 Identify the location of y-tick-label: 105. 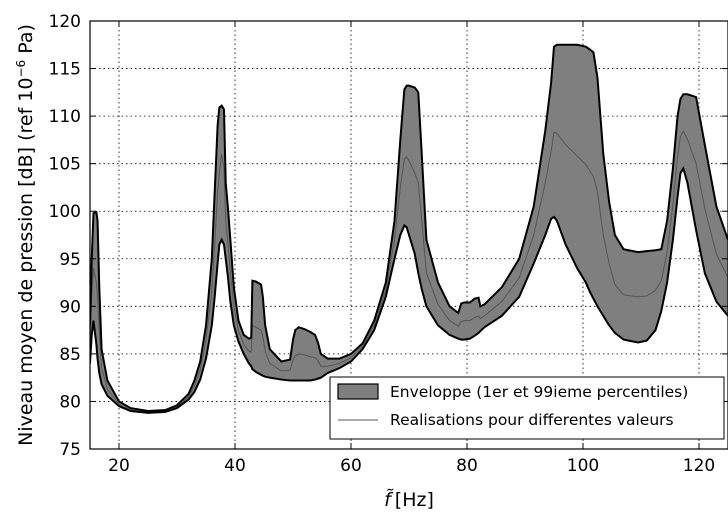
(65, 165).